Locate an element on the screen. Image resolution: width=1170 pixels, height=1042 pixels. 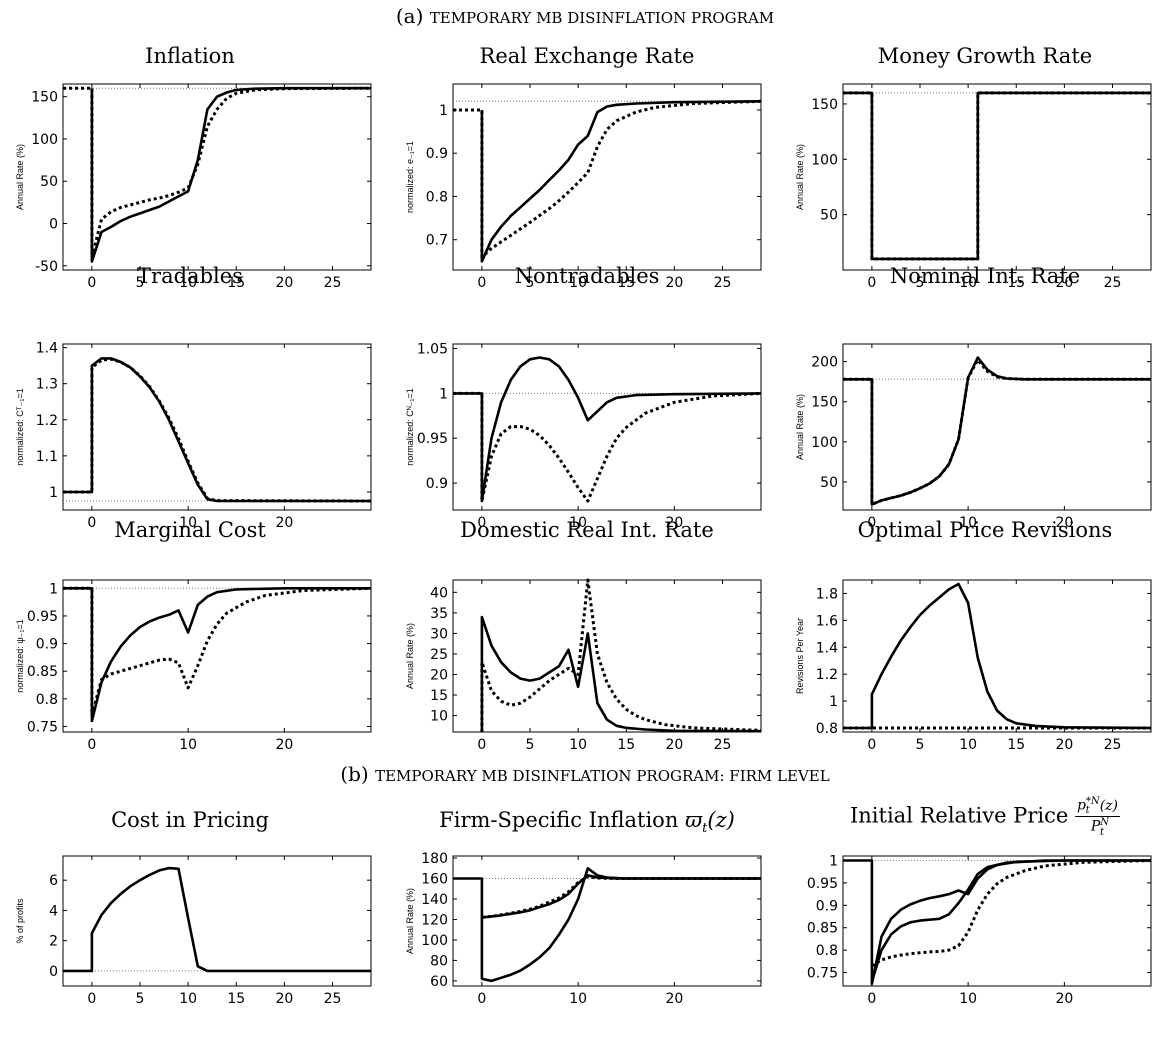
y-axis-label: Revisions Per Year is located at coordinates (800, 656).